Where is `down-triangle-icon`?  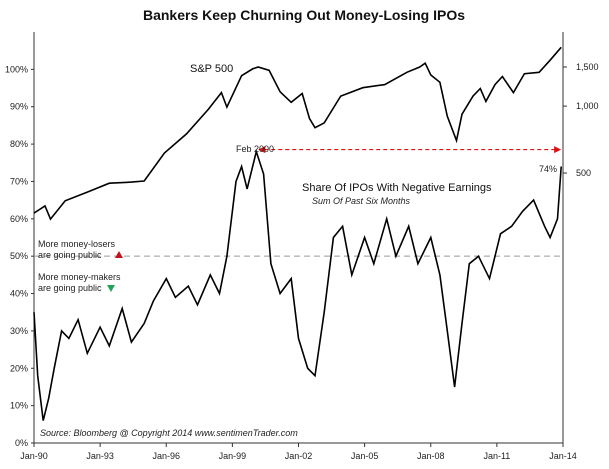
down-triangle-icon is located at coordinates (111, 288).